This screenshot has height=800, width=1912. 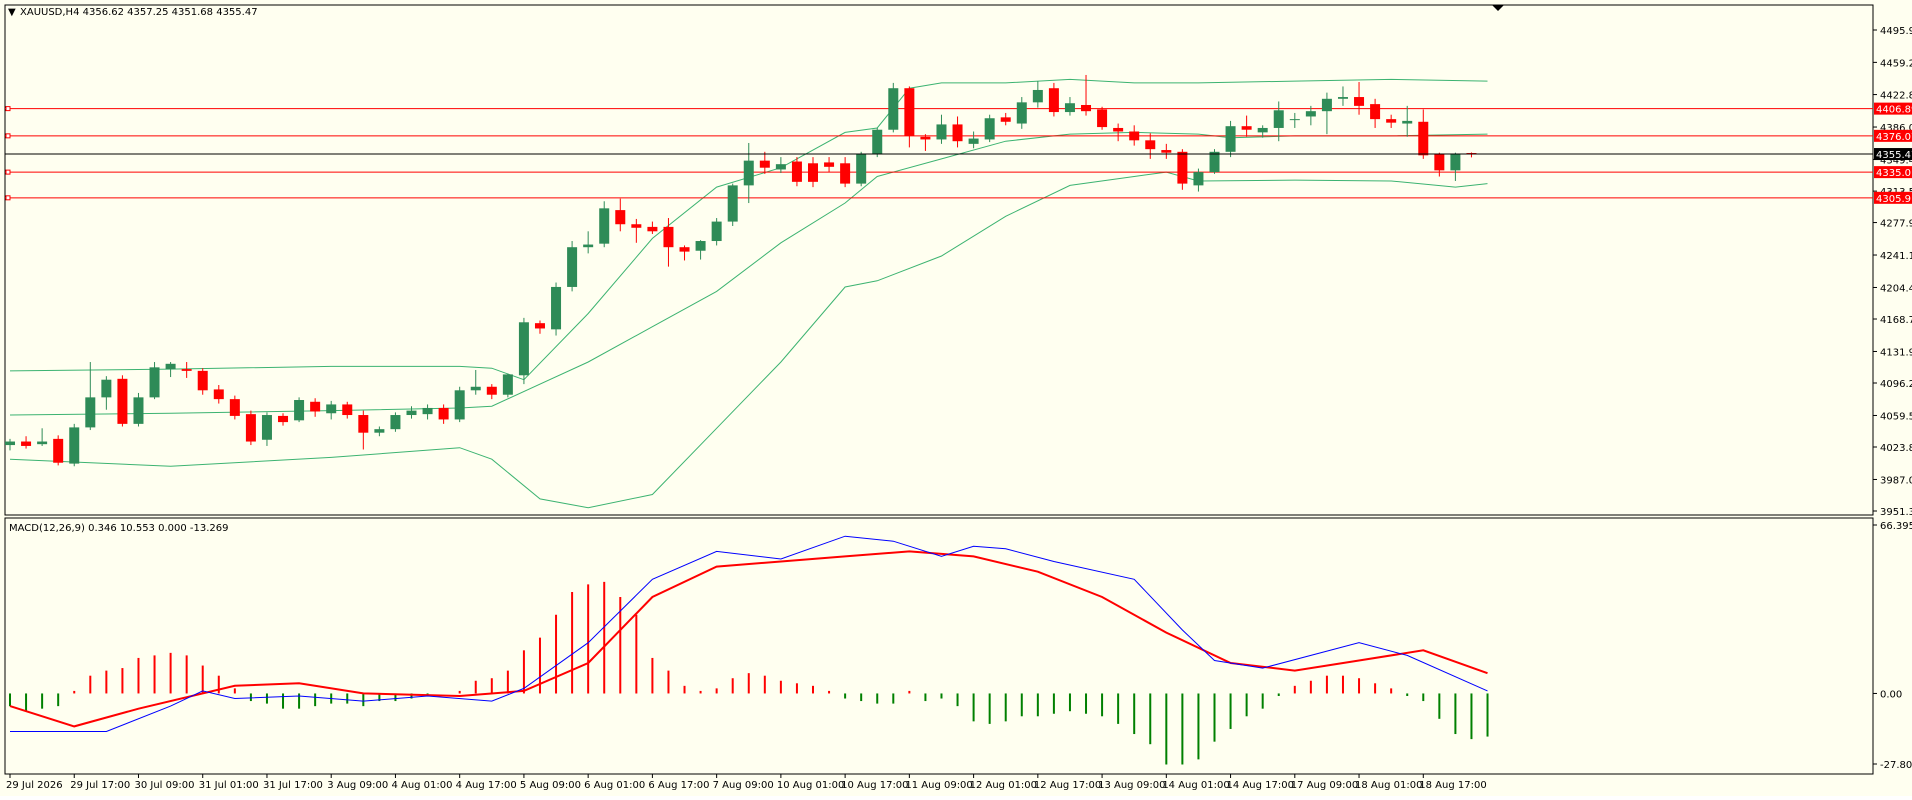 I want to click on price-tick-label: 4495.90, so click(x=1896, y=31).